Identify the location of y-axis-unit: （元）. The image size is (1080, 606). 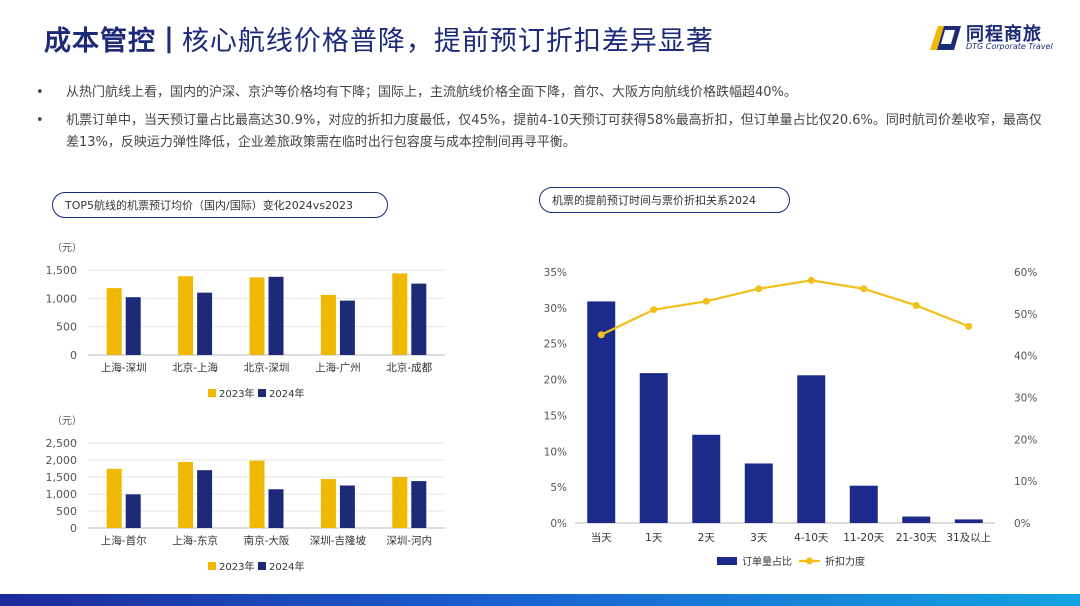
(67, 421).